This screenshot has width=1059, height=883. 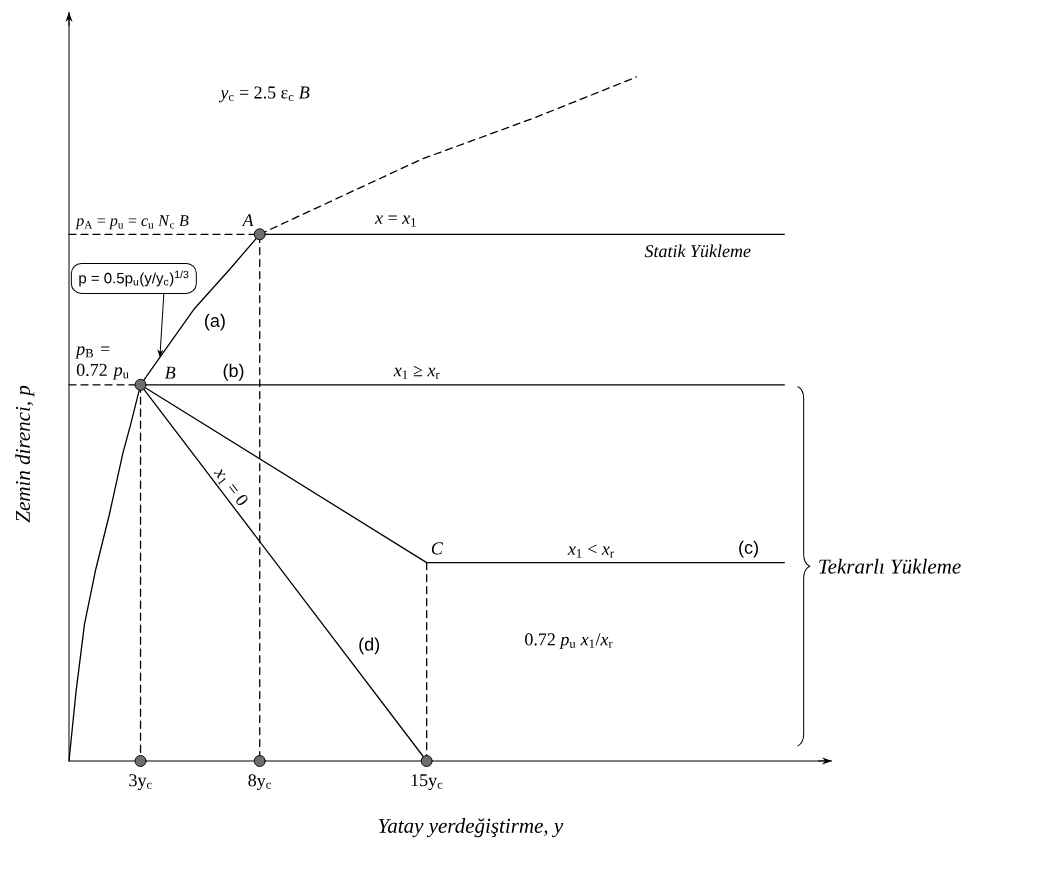 I want to click on annotation: y$_{c}$ = 2.5 ε$_{c}$ B, so click(x=264, y=94).